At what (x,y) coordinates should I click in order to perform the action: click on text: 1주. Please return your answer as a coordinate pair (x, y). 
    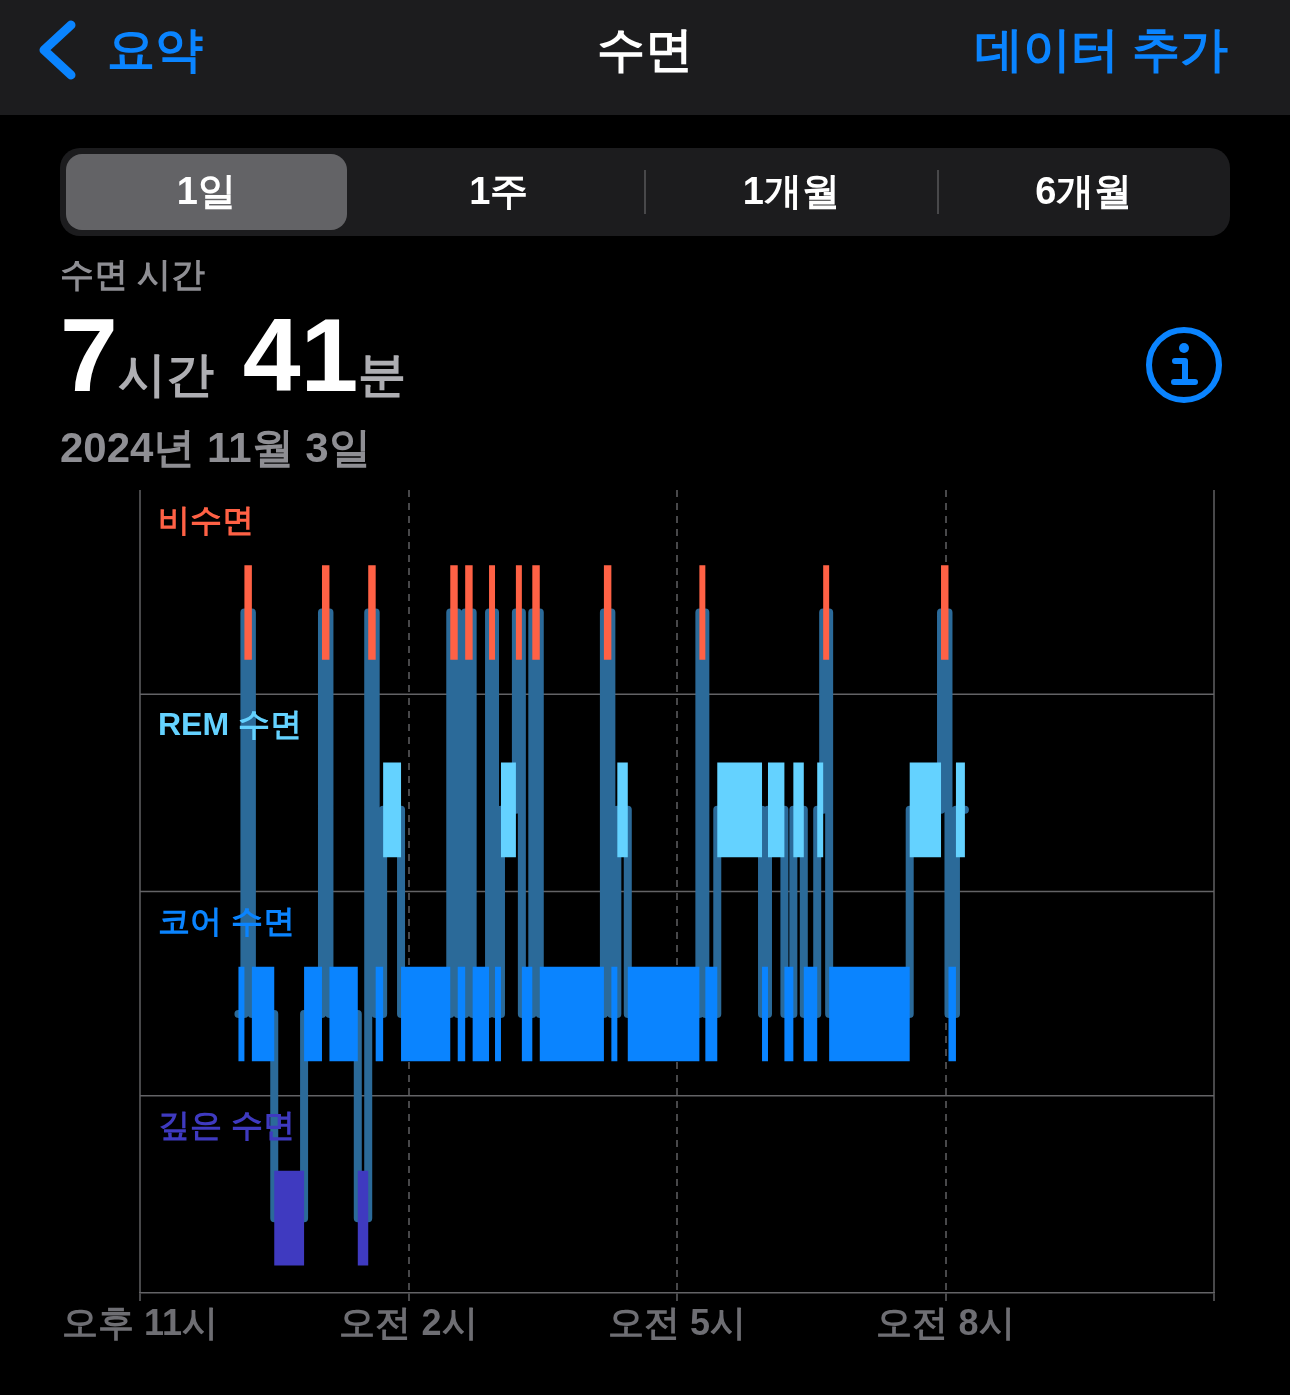
    Looking at the image, I should click on (499, 191).